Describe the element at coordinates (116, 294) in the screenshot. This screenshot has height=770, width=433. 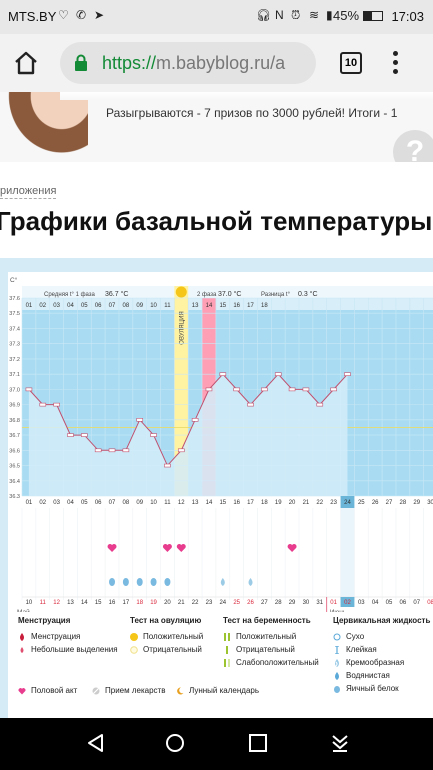
I see `phase1-value: 36.7 °C` at that location.